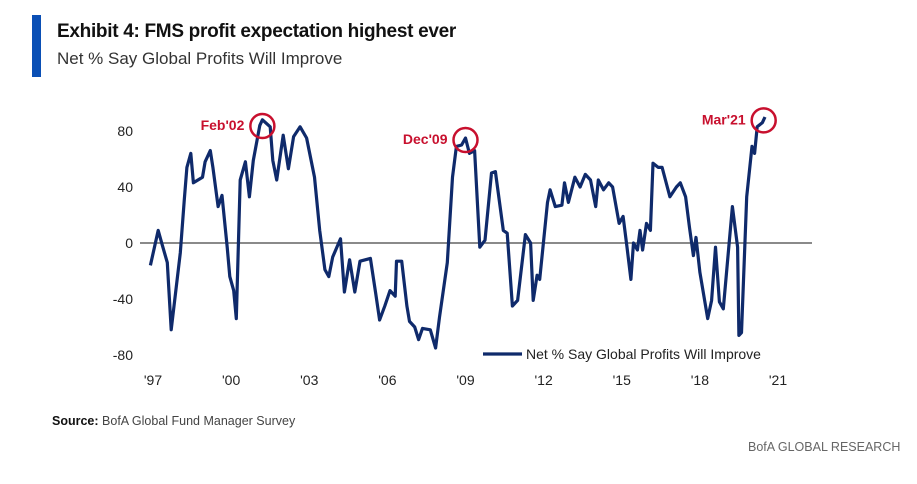 This screenshot has width=917, height=484. I want to click on x-tick-label: '12, so click(544, 380).